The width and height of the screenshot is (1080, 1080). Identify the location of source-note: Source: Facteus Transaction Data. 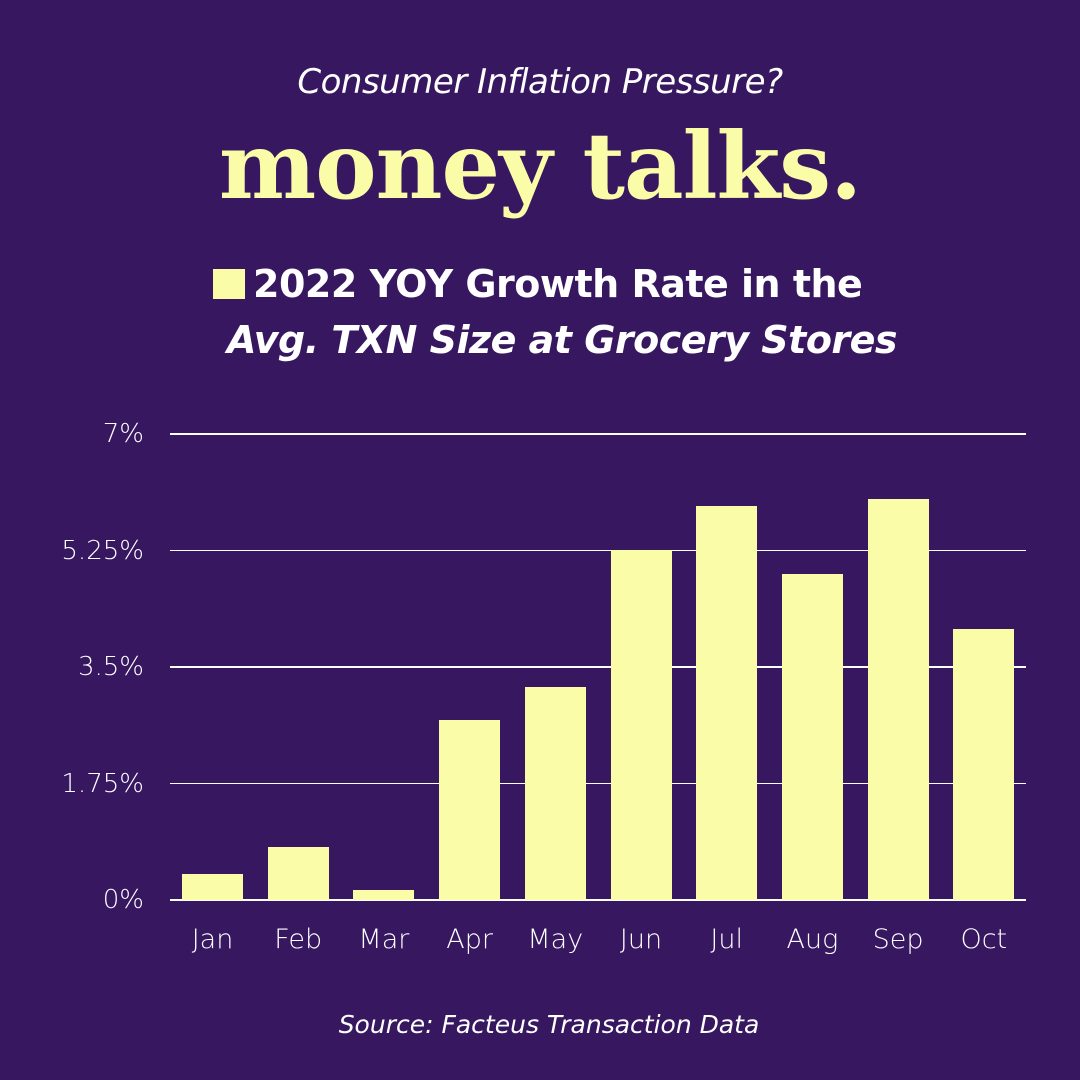
(549, 1024).